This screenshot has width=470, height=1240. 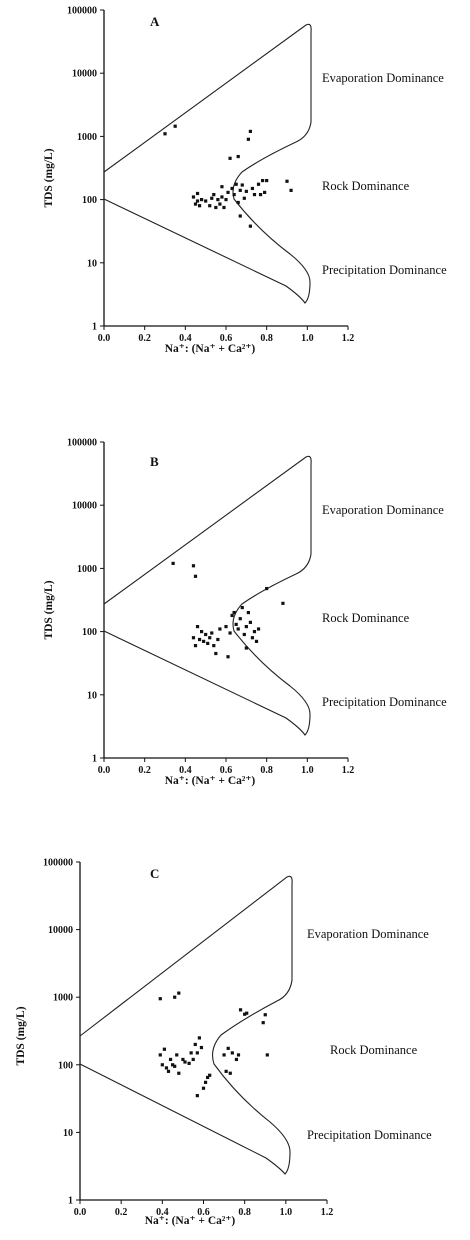 What do you see at coordinates (154, 873) in the screenshot?
I see `panel-label: C` at bounding box center [154, 873].